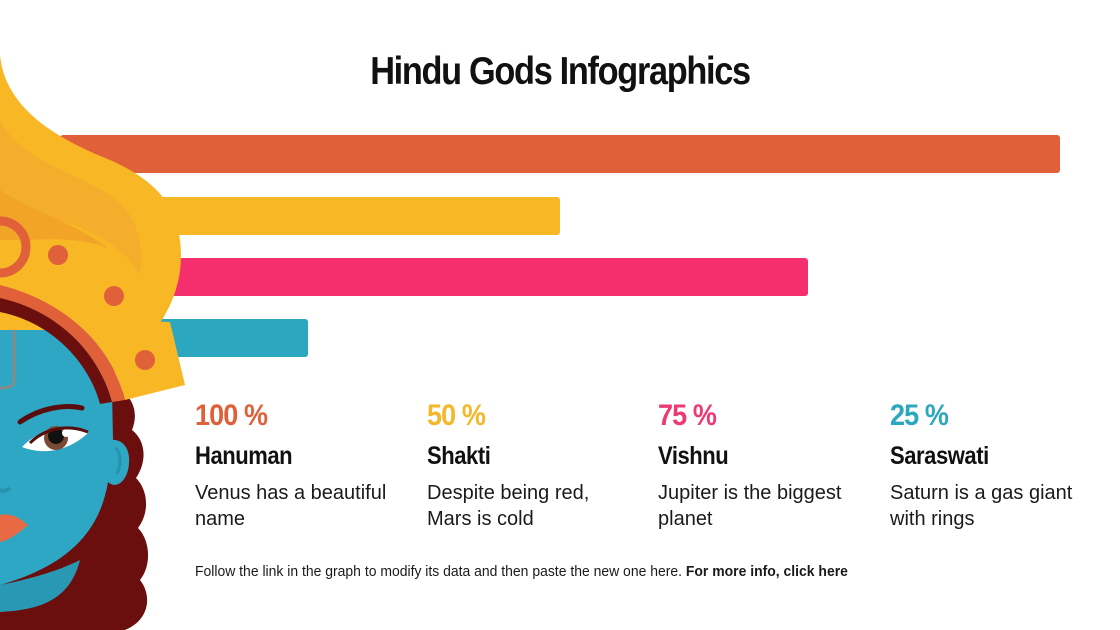 This screenshot has width=1120, height=630. What do you see at coordinates (693, 456) in the screenshot?
I see `stat-name: Vishnu` at bounding box center [693, 456].